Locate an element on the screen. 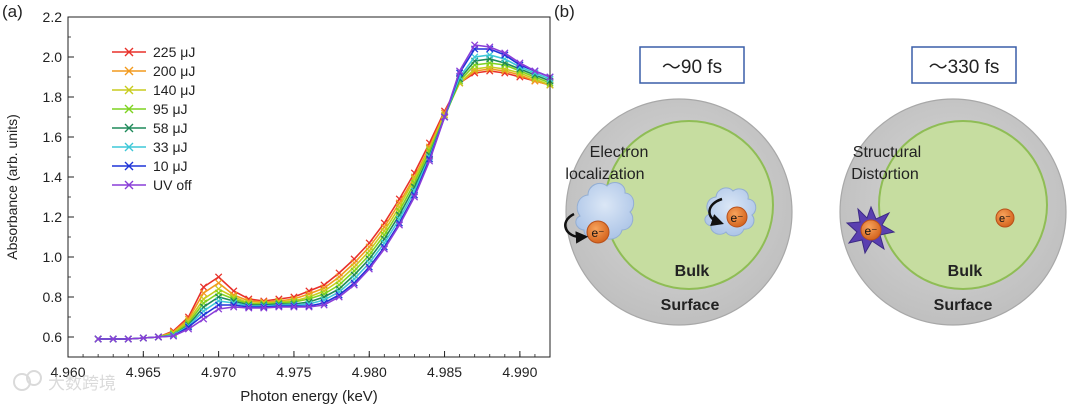 This screenshot has width=1080, height=409. electron-bulk-right: e⁻ is located at coordinates (1005, 218).